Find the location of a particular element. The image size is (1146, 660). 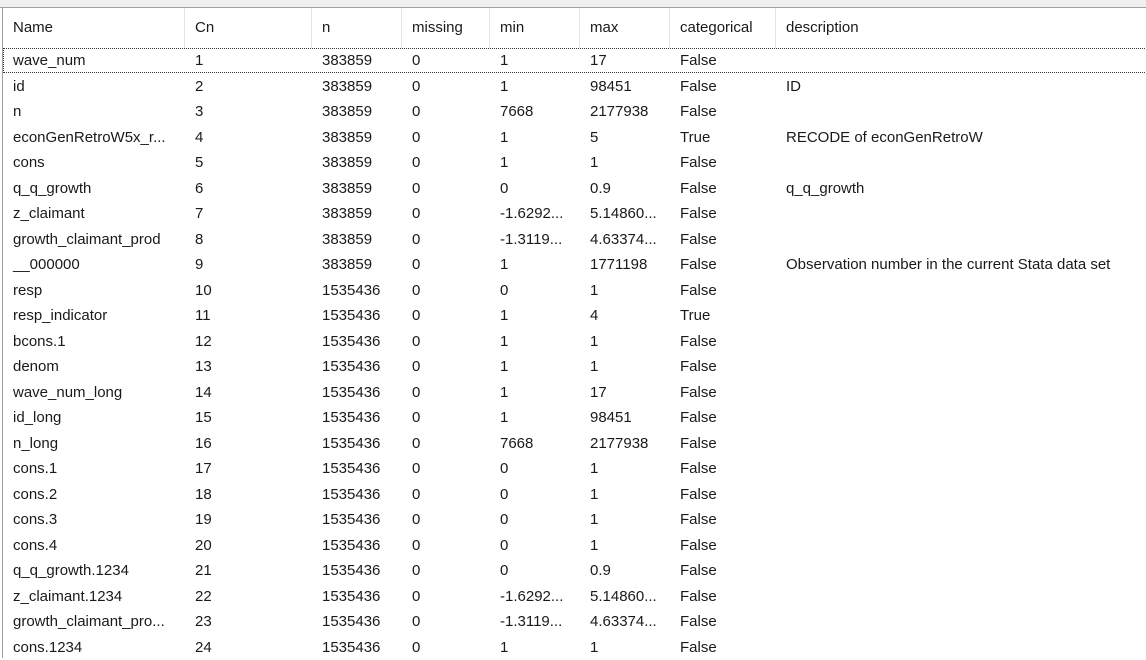

column-header-min: min is located at coordinates (535, 28).